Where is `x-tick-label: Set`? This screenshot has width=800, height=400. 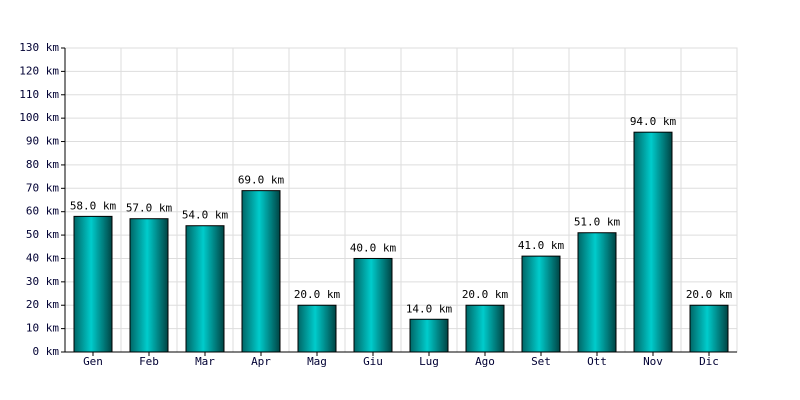 x-tick-label: Set is located at coordinates (541, 361).